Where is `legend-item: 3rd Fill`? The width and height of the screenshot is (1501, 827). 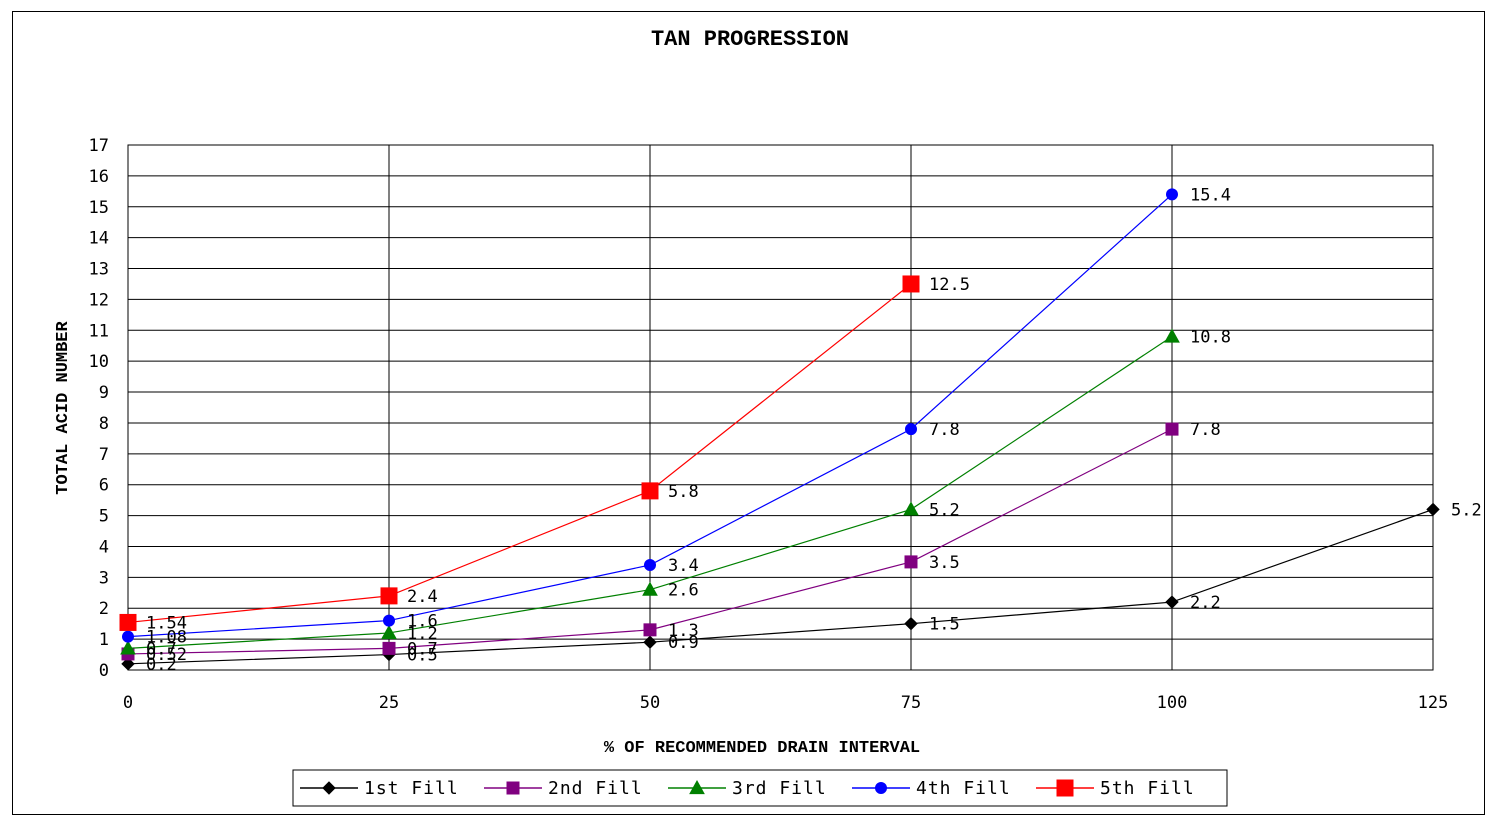
legend-item: 3rd Fill is located at coordinates (747, 788).